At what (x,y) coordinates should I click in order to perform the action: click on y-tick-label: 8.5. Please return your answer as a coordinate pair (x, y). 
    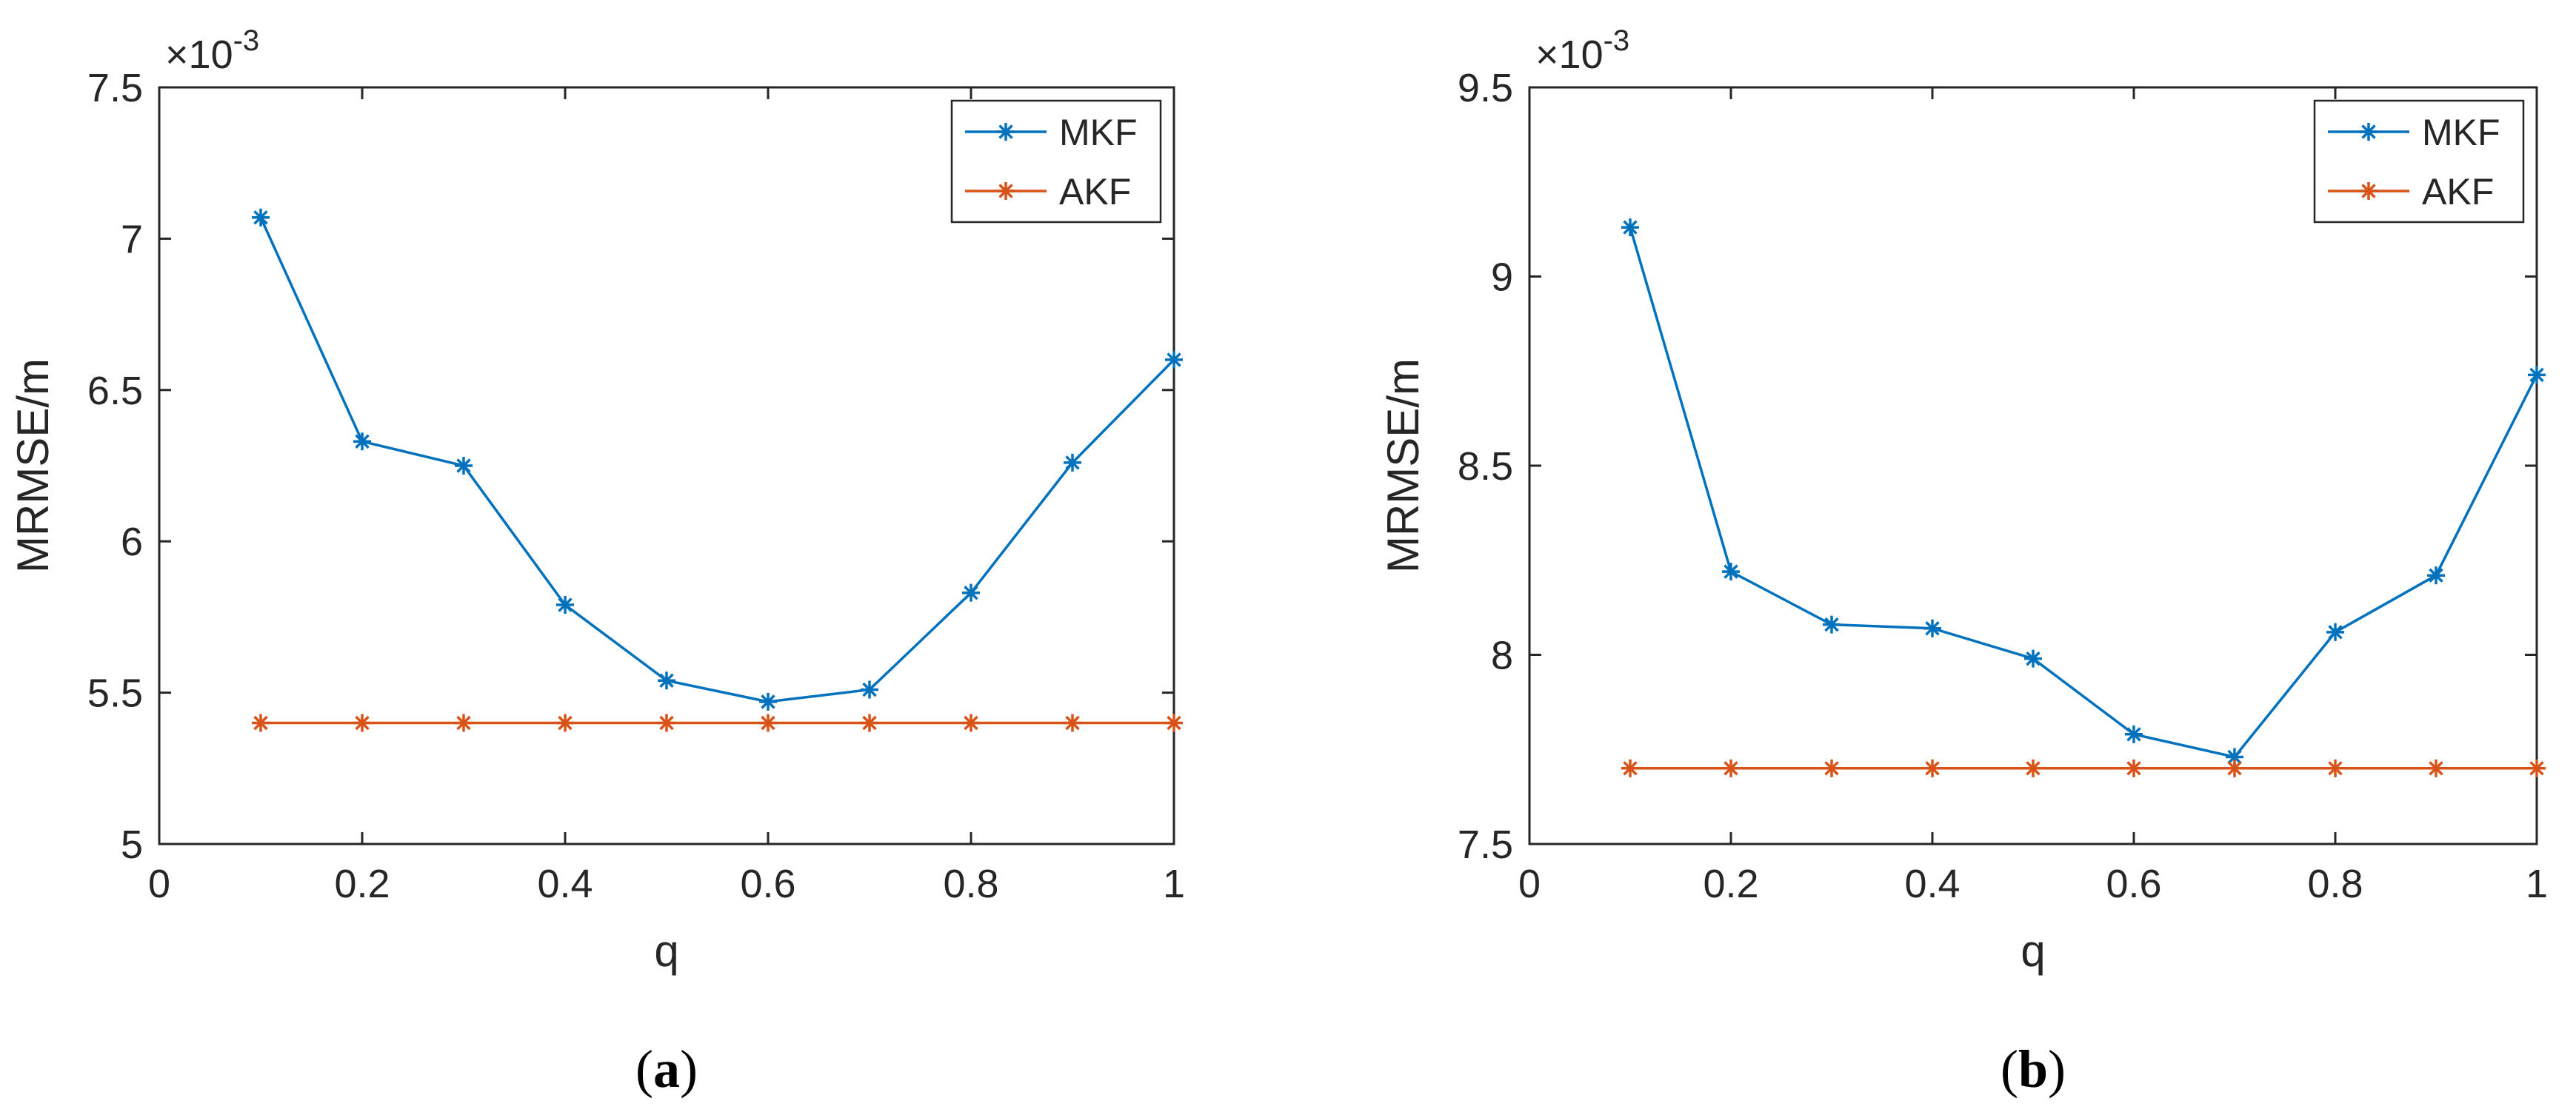
    Looking at the image, I should click on (1485, 466).